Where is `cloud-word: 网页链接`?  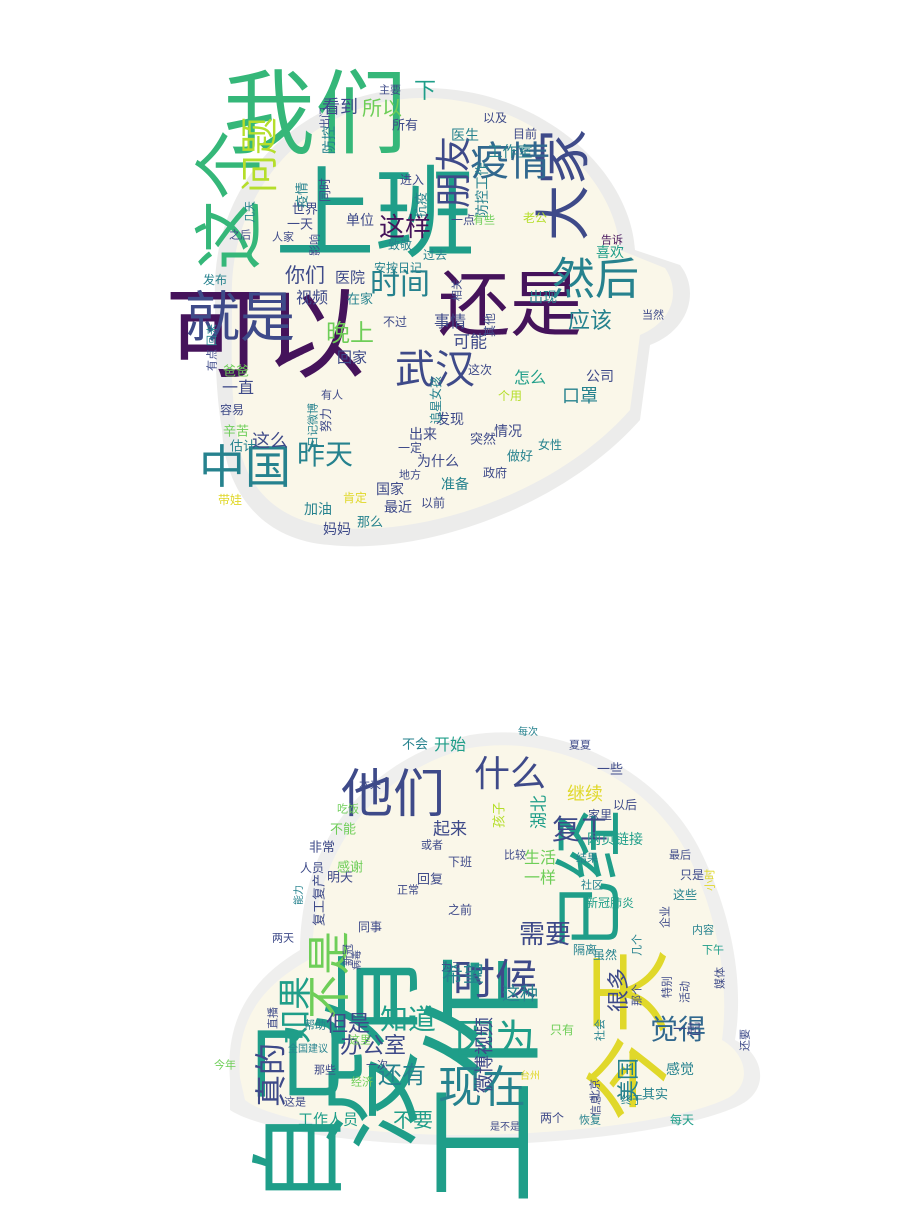
cloud-word: 网页链接 is located at coordinates (615, 840).